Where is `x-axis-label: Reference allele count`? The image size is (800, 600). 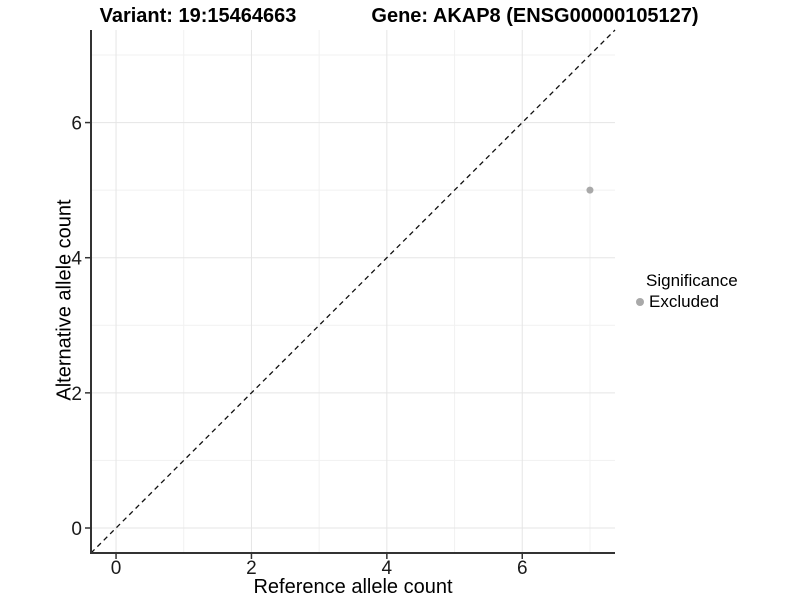 x-axis-label: Reference allele count is located at coordinates (353, 587).